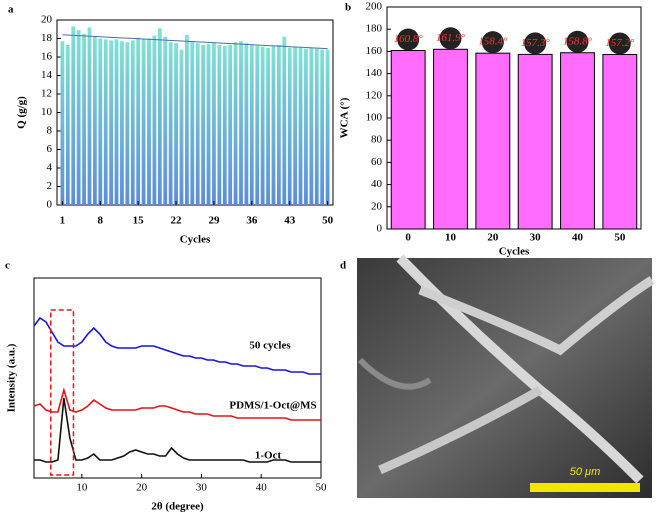 The width and height of the screenshot is (656, 521). I want to click on panel-letter: c, so click(7, 266).